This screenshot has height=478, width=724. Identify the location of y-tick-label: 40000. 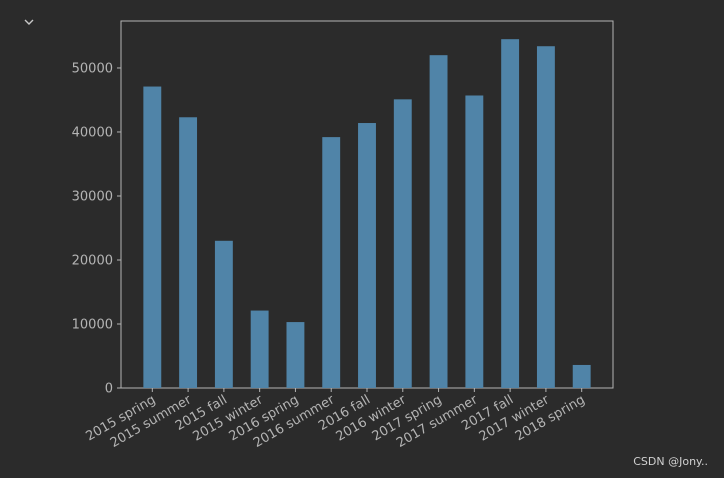
(92, 132).